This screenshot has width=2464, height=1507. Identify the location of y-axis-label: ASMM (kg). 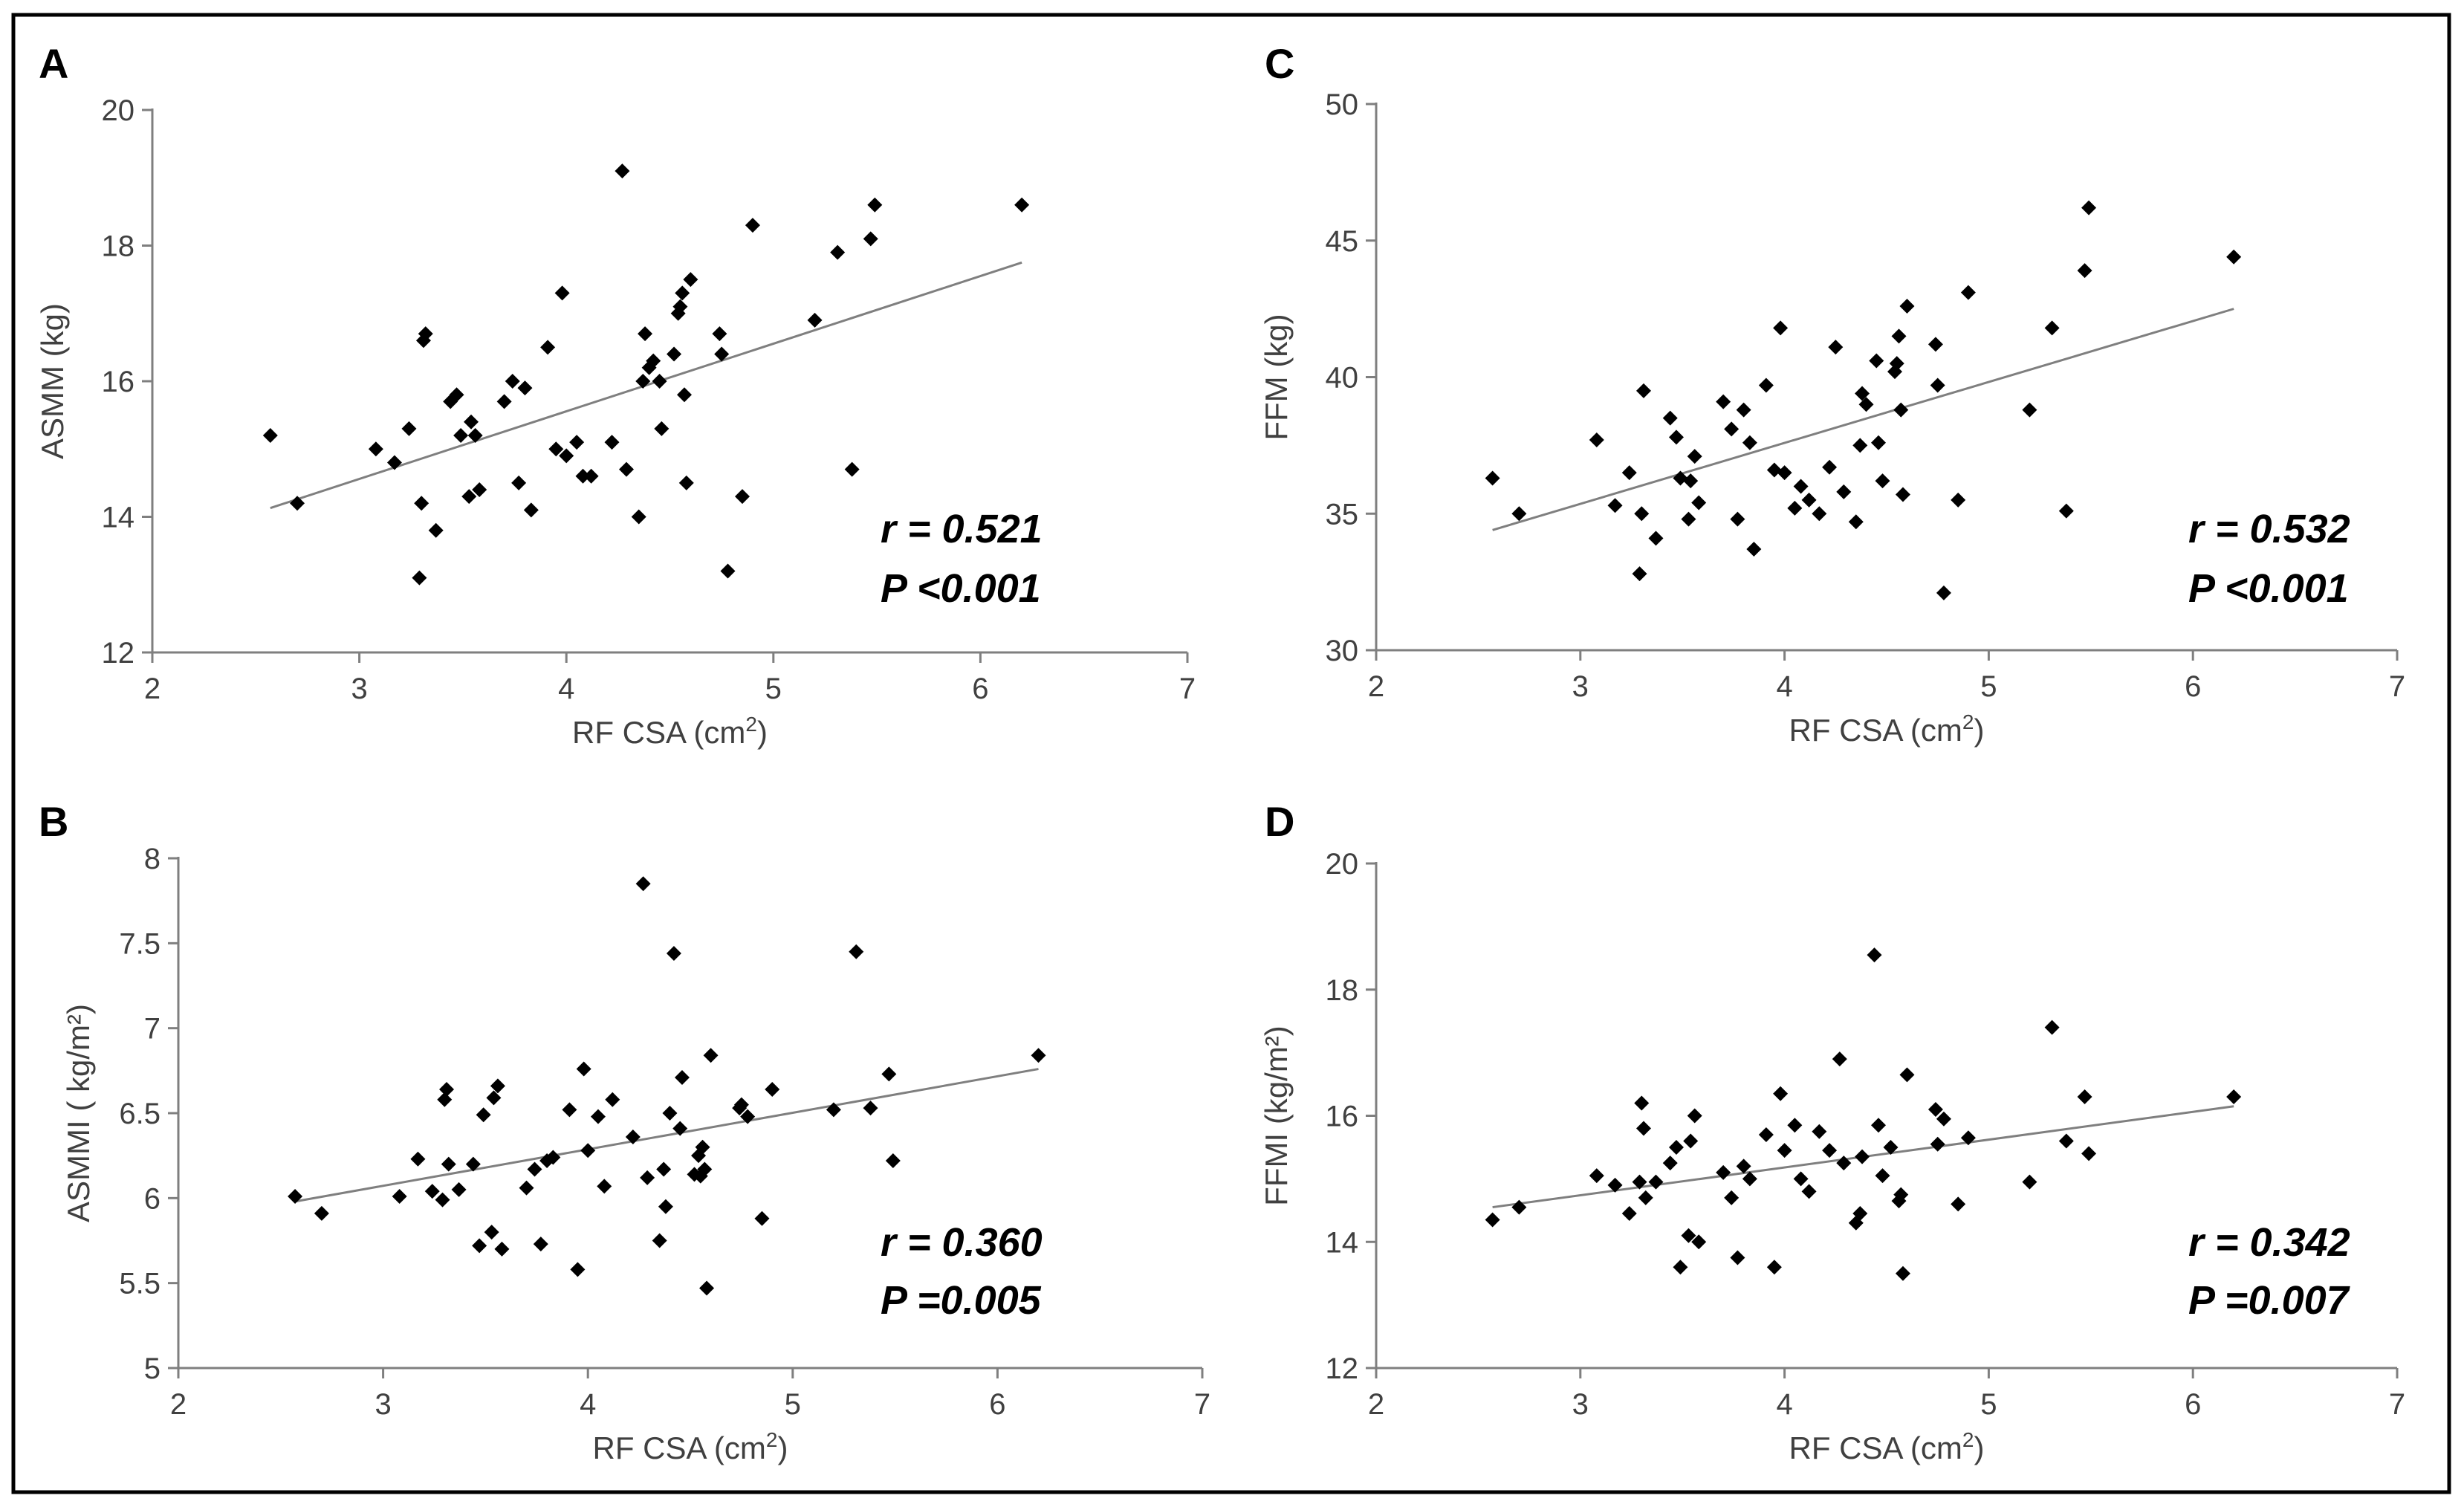
(52, 381).